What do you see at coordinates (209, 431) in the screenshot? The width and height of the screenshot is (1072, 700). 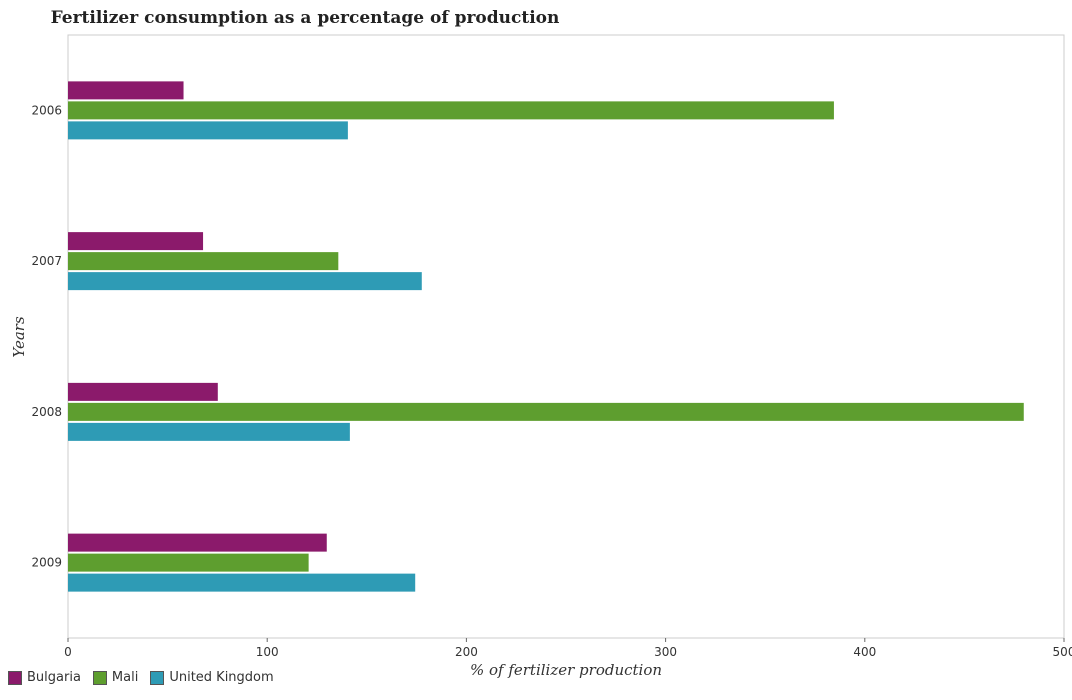 I see `bar-united-kingdom-2008` at bounding box center [209, 431].